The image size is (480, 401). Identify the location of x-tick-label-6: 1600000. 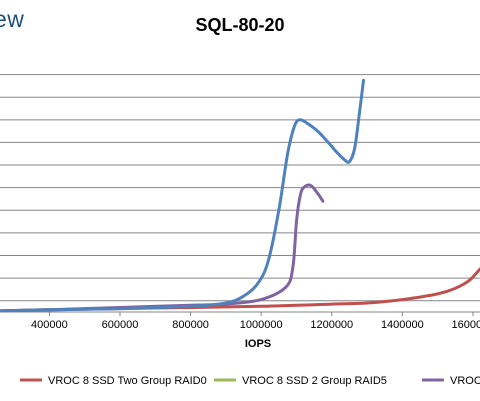
(466, 325).